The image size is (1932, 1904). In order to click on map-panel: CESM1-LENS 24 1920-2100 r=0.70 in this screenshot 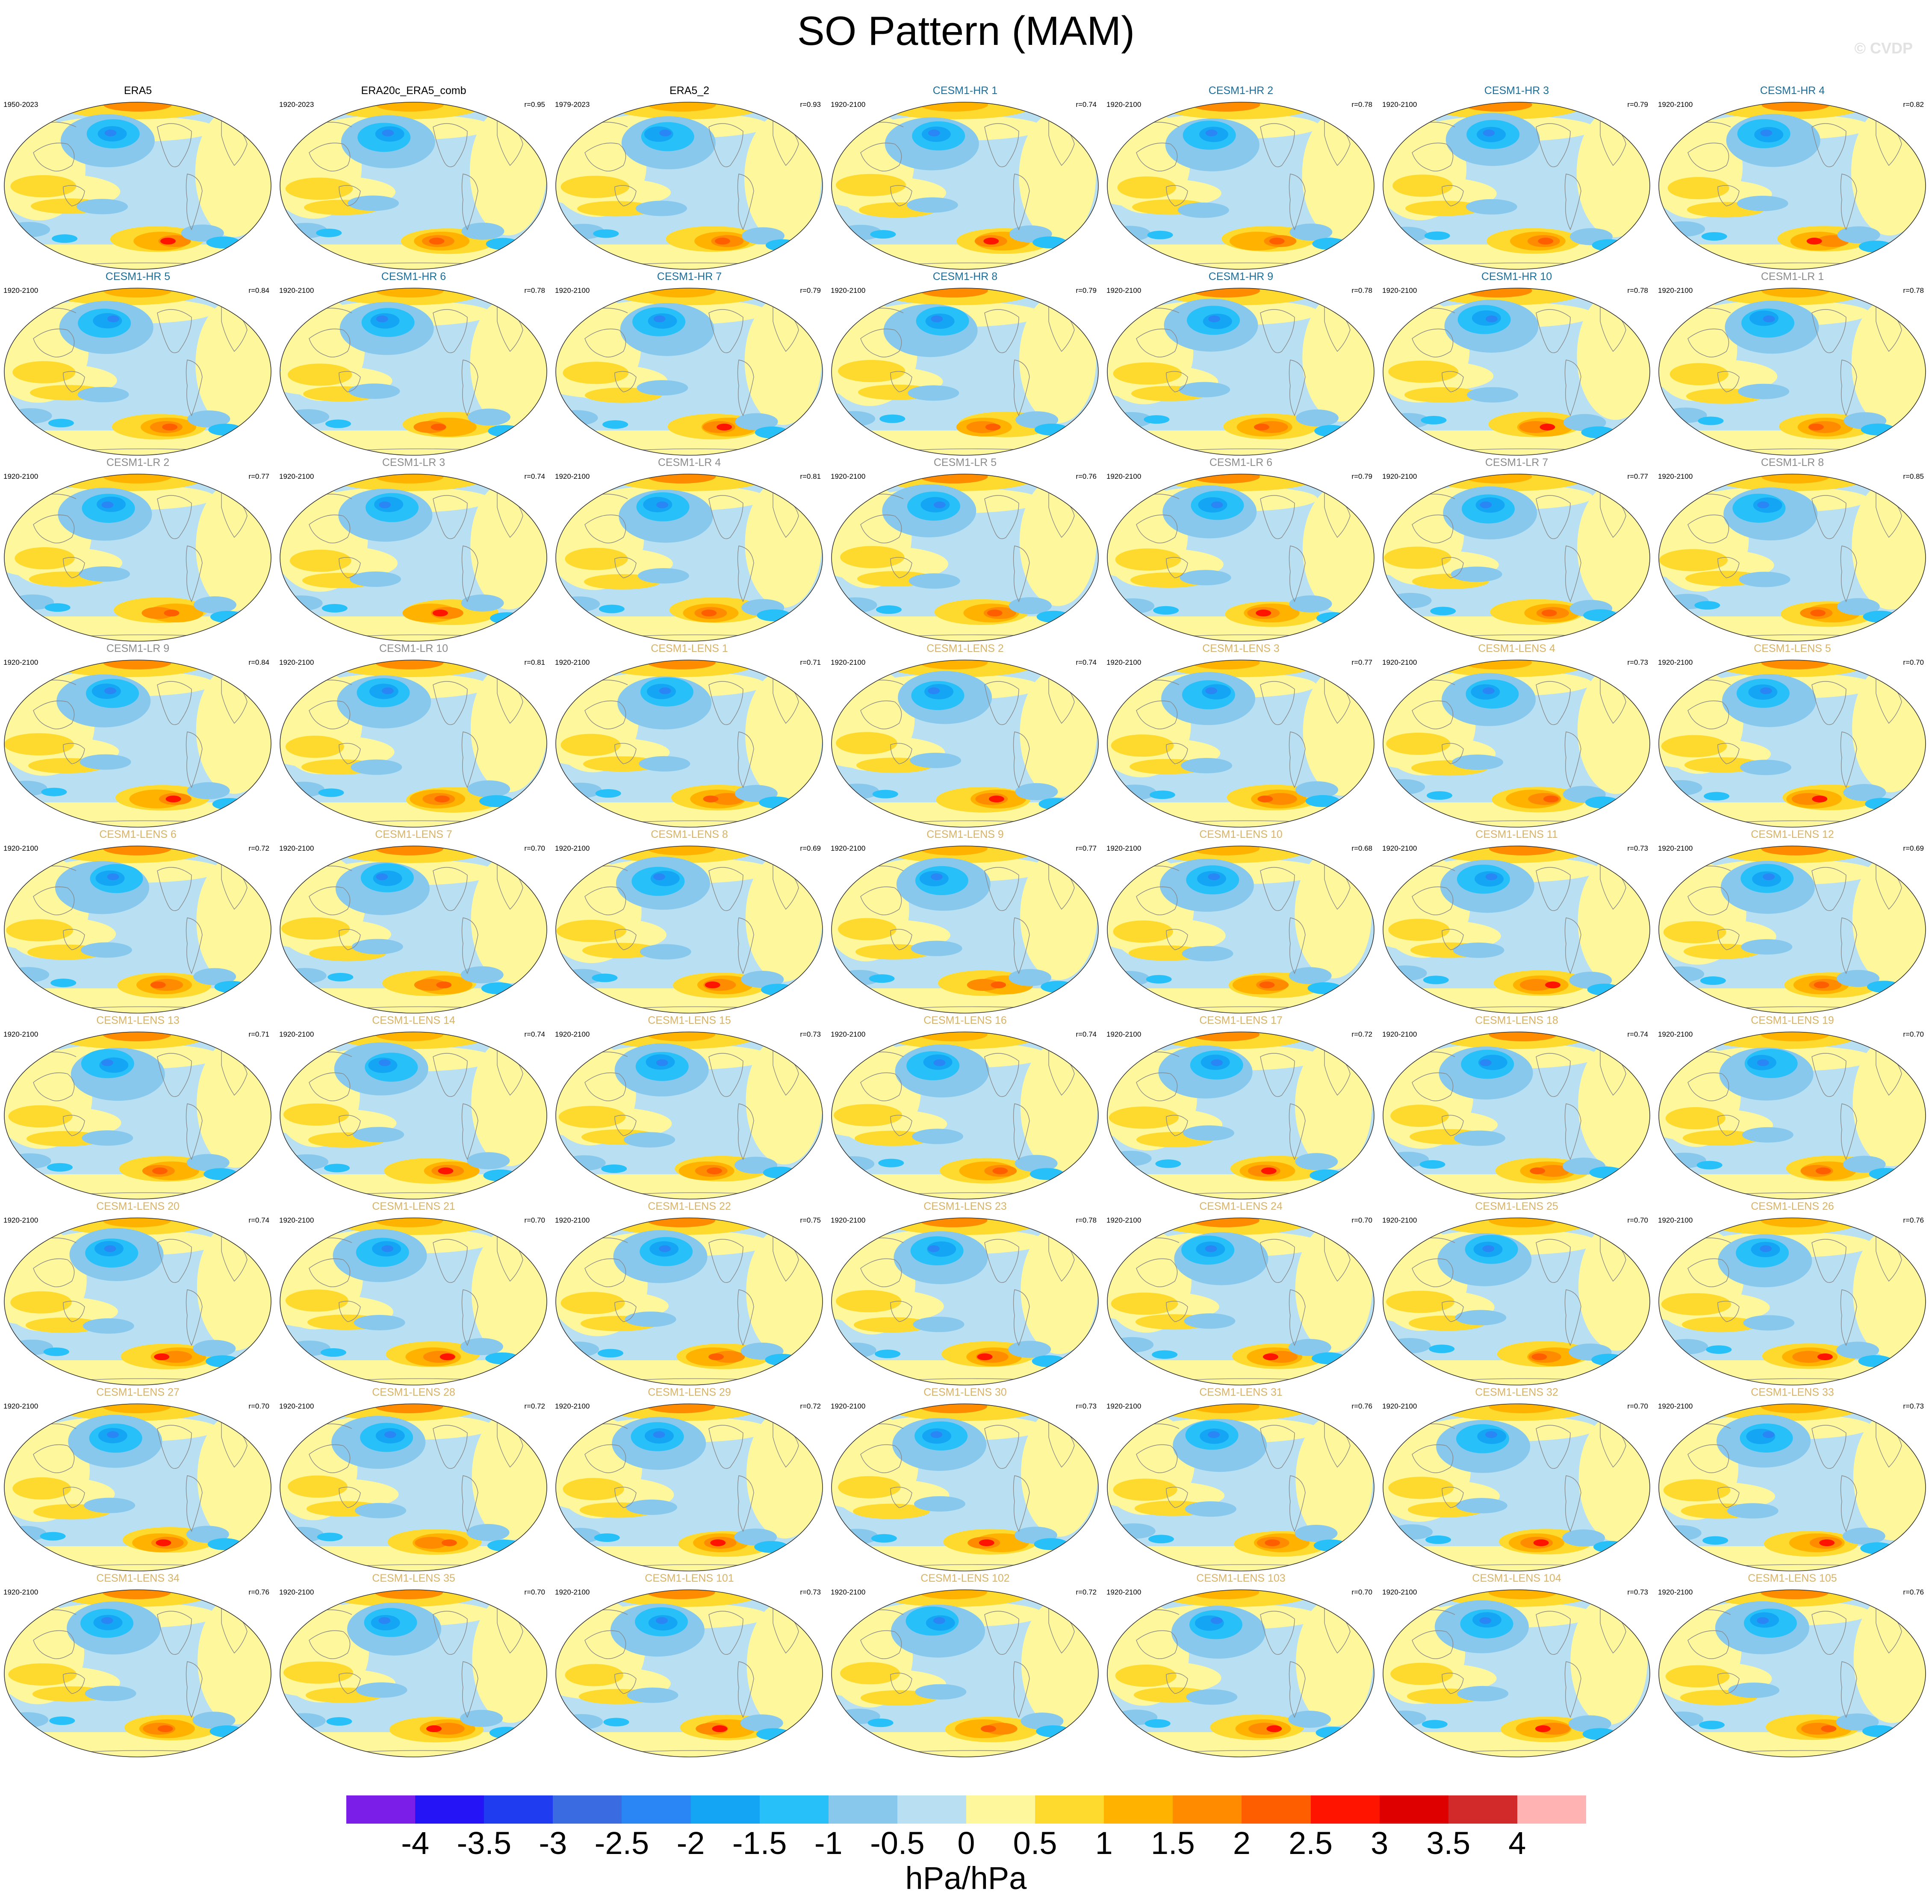, I will do `click(1240, 1294)`.